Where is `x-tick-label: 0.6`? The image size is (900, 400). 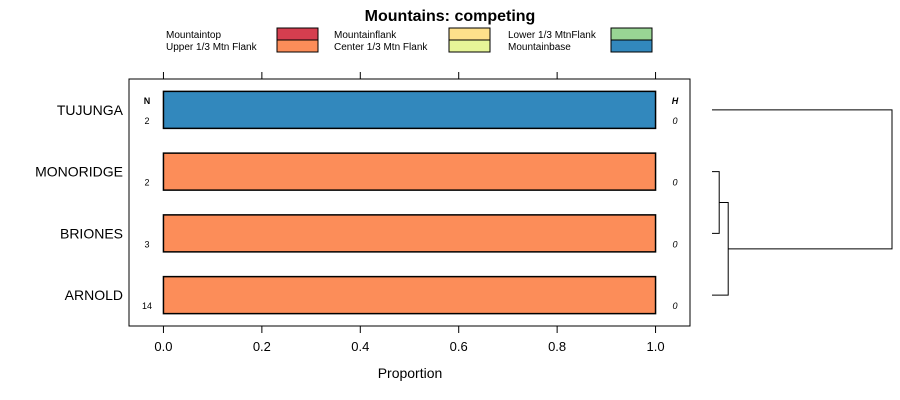
x-tick-label: 0.6 is located at coordinates (459, 346).